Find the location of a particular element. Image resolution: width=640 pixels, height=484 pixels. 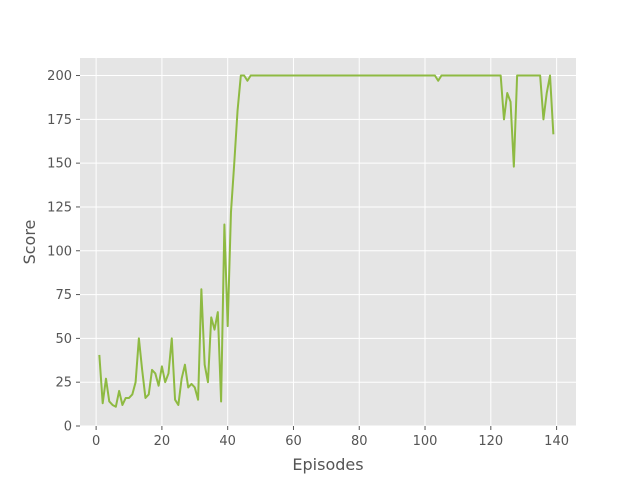

y-tick-label: 25 is located at coordinates (63, 383).